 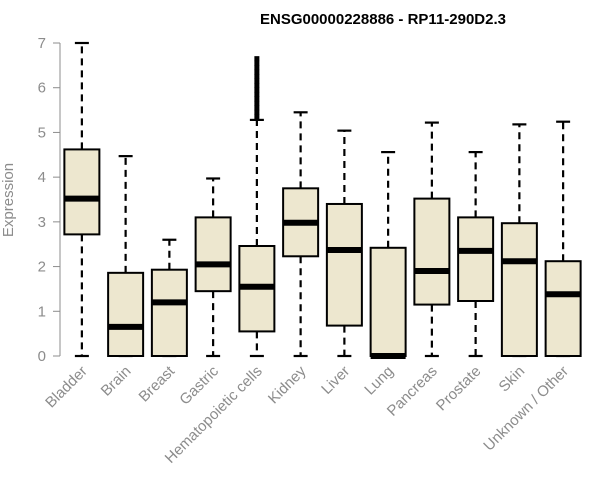 I want to click on box-group-prostate, so click(x=476, y=254).